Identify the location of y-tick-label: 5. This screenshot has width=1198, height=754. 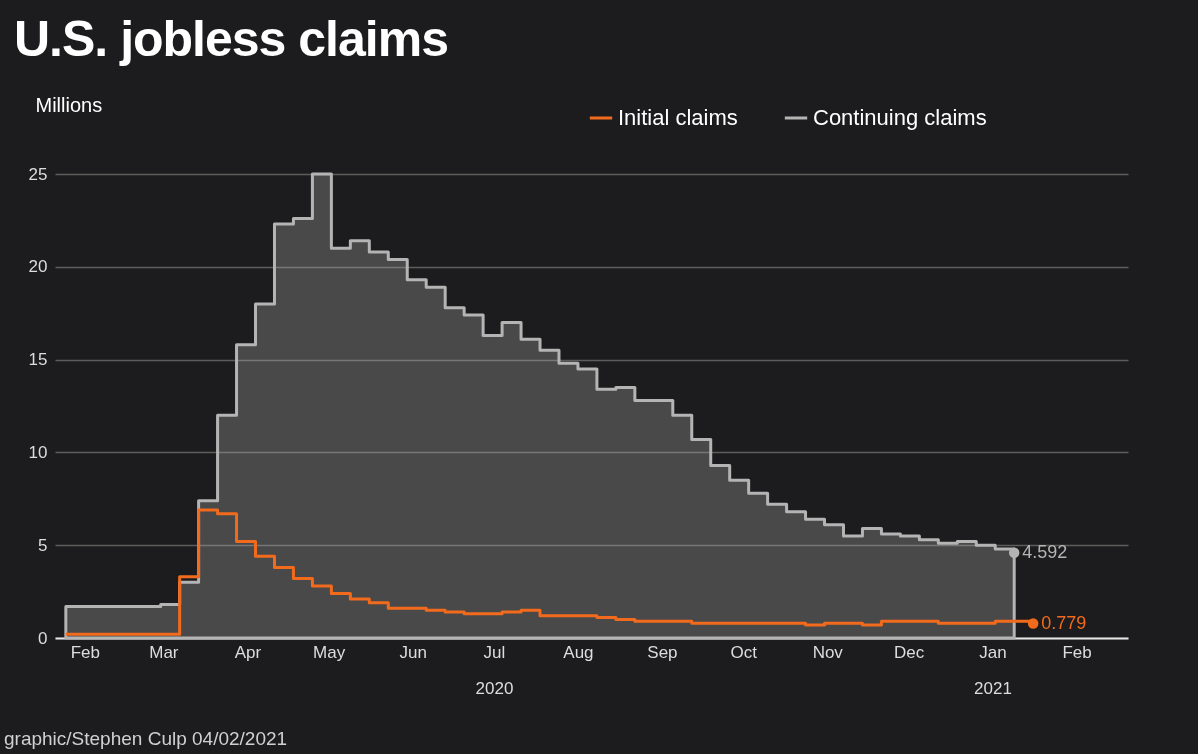
(43, 545).